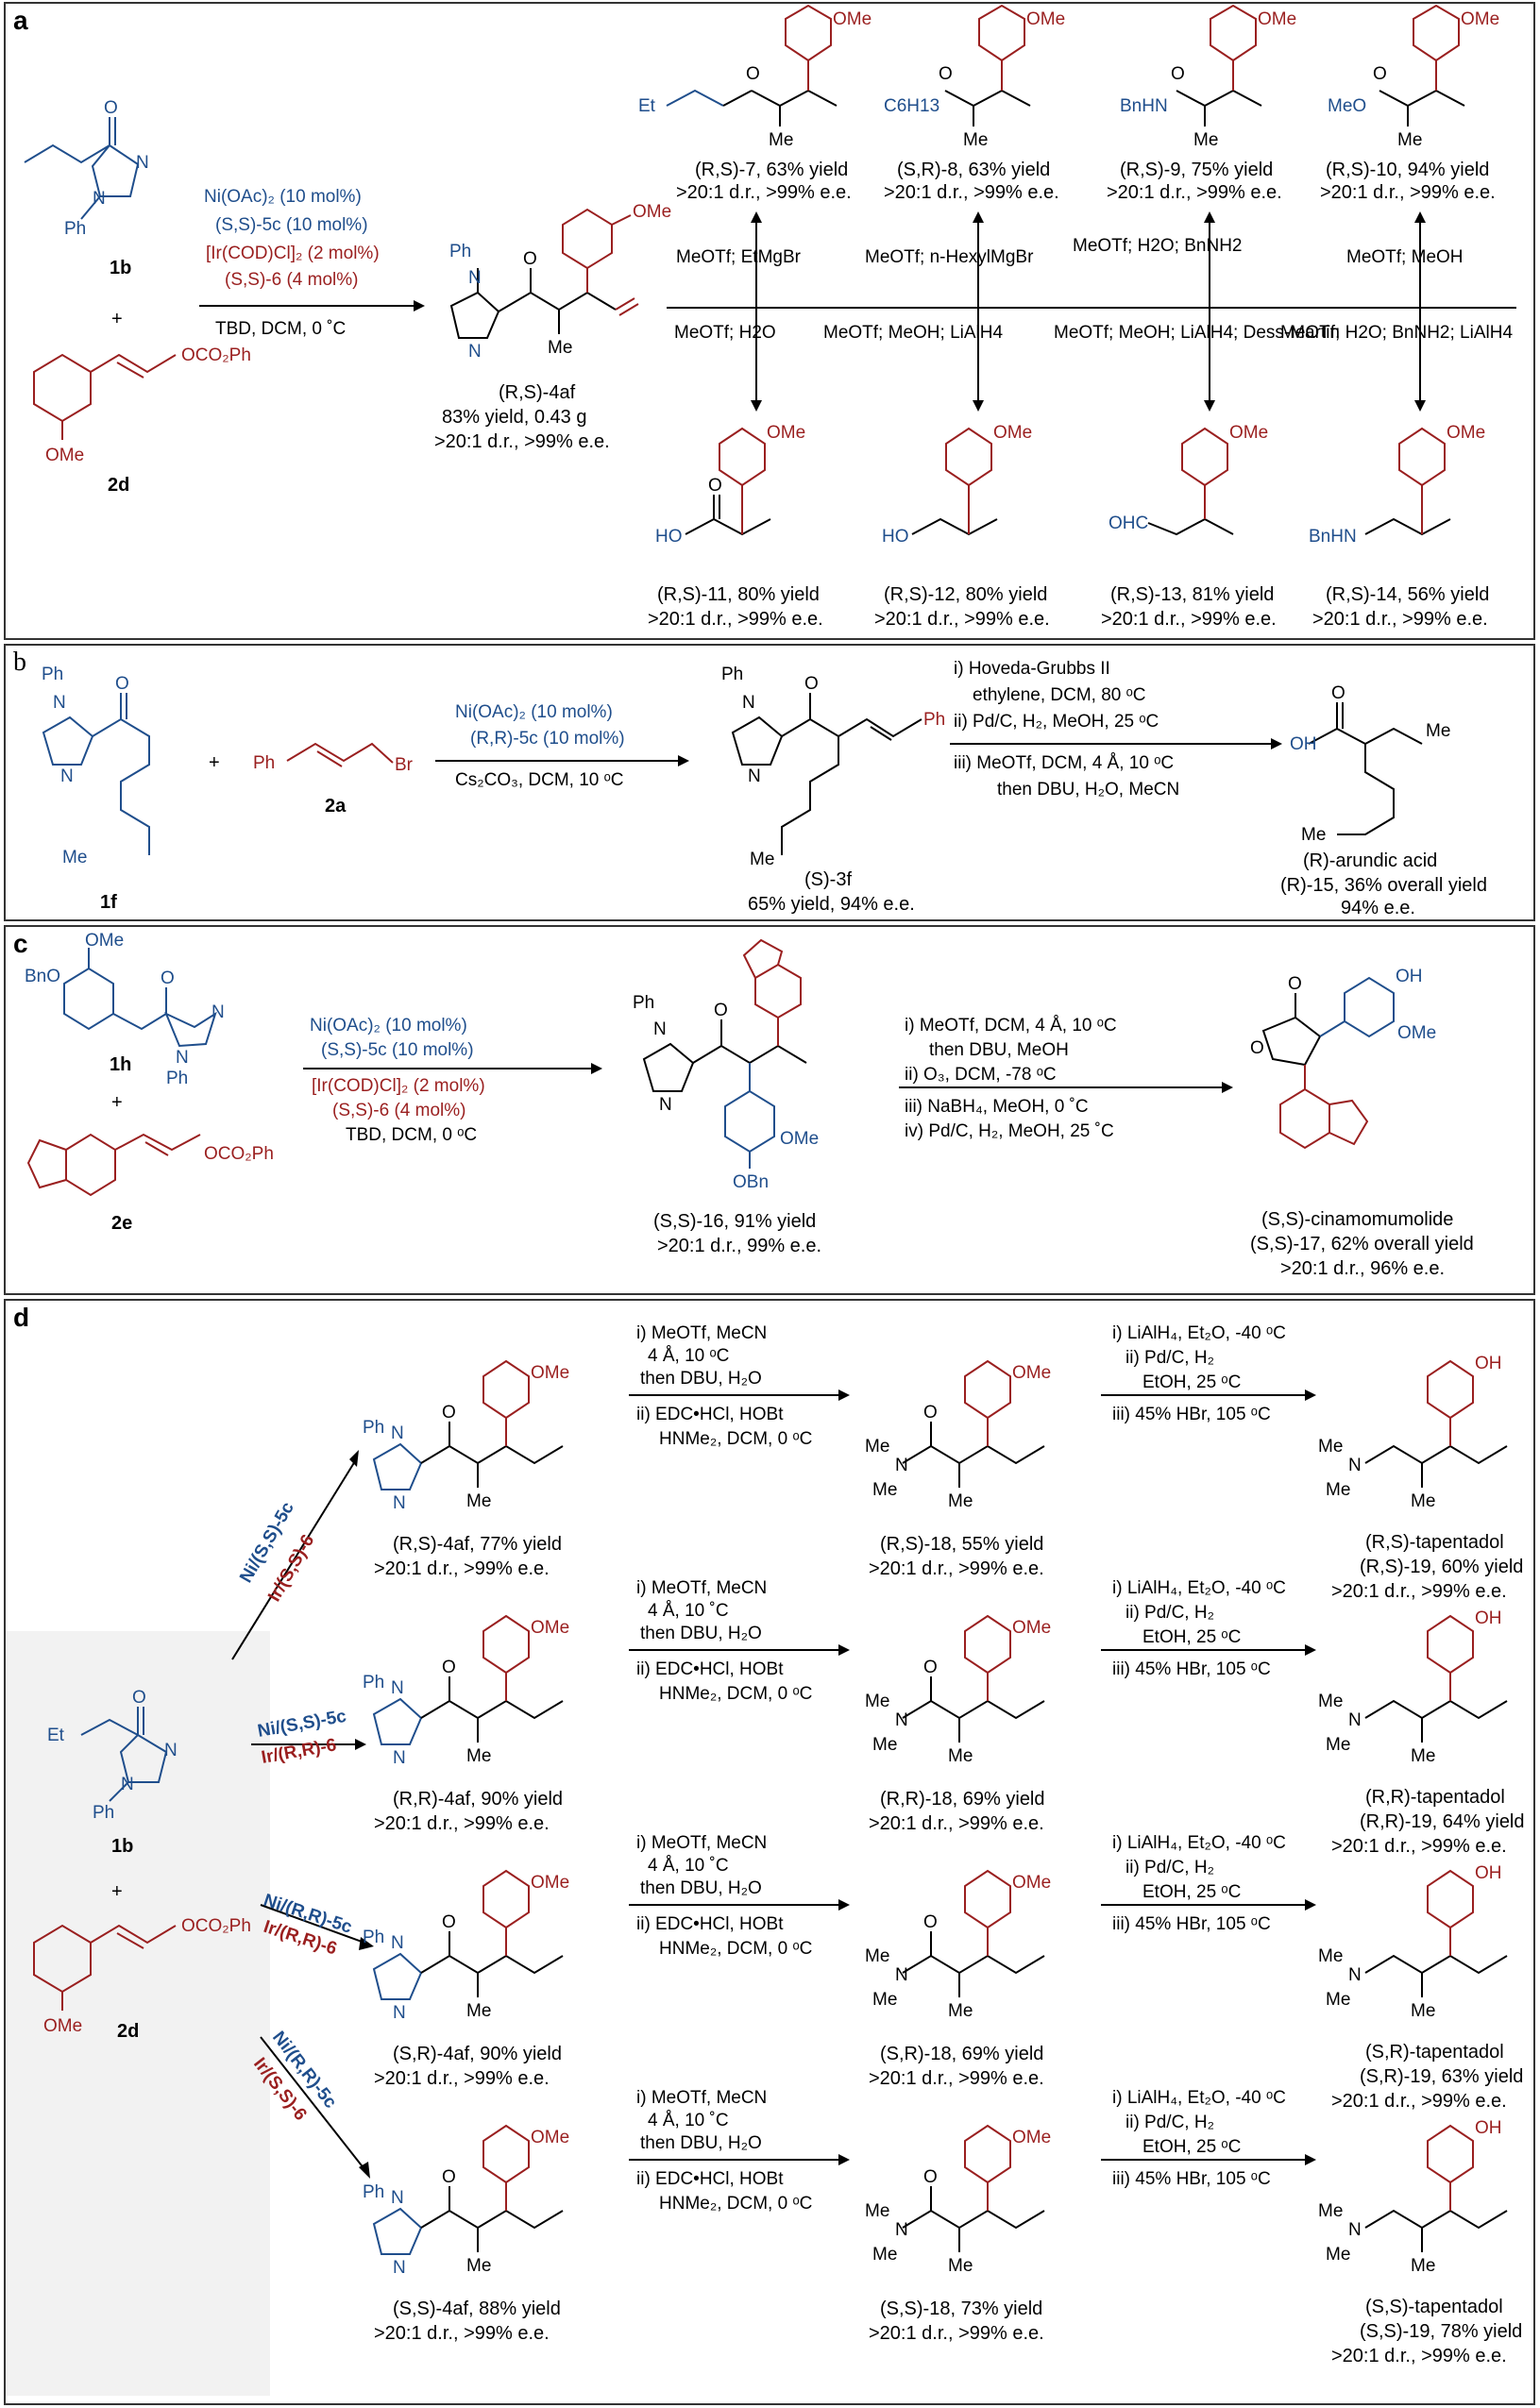 Image resolution: width=1540 pixels, height=2408 pixels. I want to click on atom-oco2ph: OCO₂Ph, so click(239, 1154).